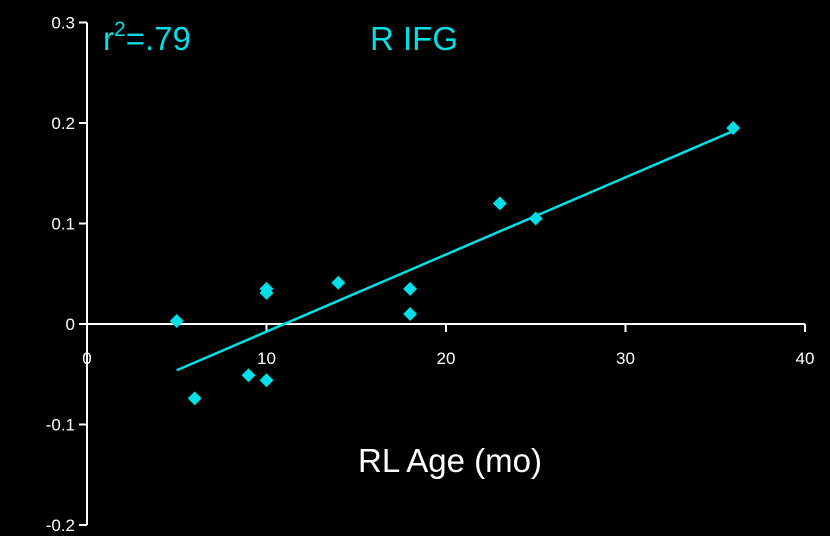 The height and width of the screenshot is (536, 830). What do you see at coordinates (446, 358) in the screenshot?
I see `x-tick-label: 20` at bounding box center [446, 358].